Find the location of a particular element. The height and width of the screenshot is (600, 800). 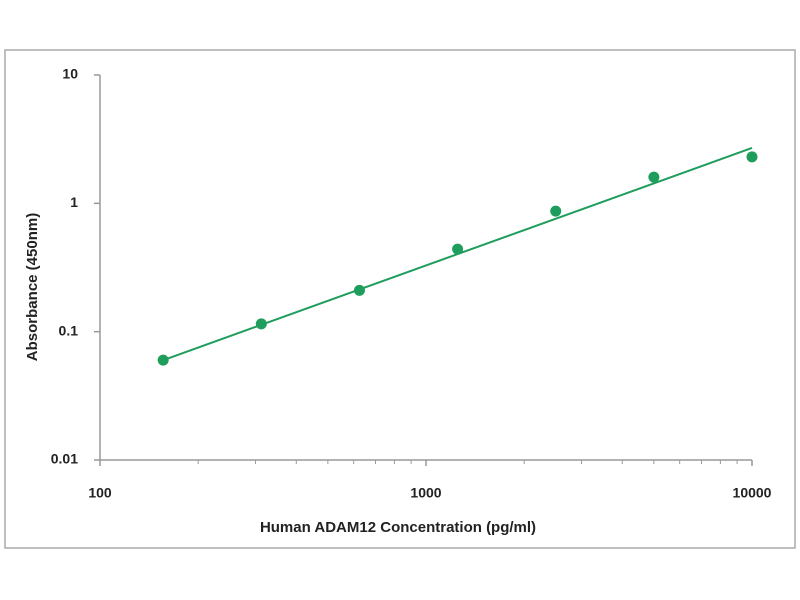

x-tick-label: 10000 is located at coordinates (752, 493).